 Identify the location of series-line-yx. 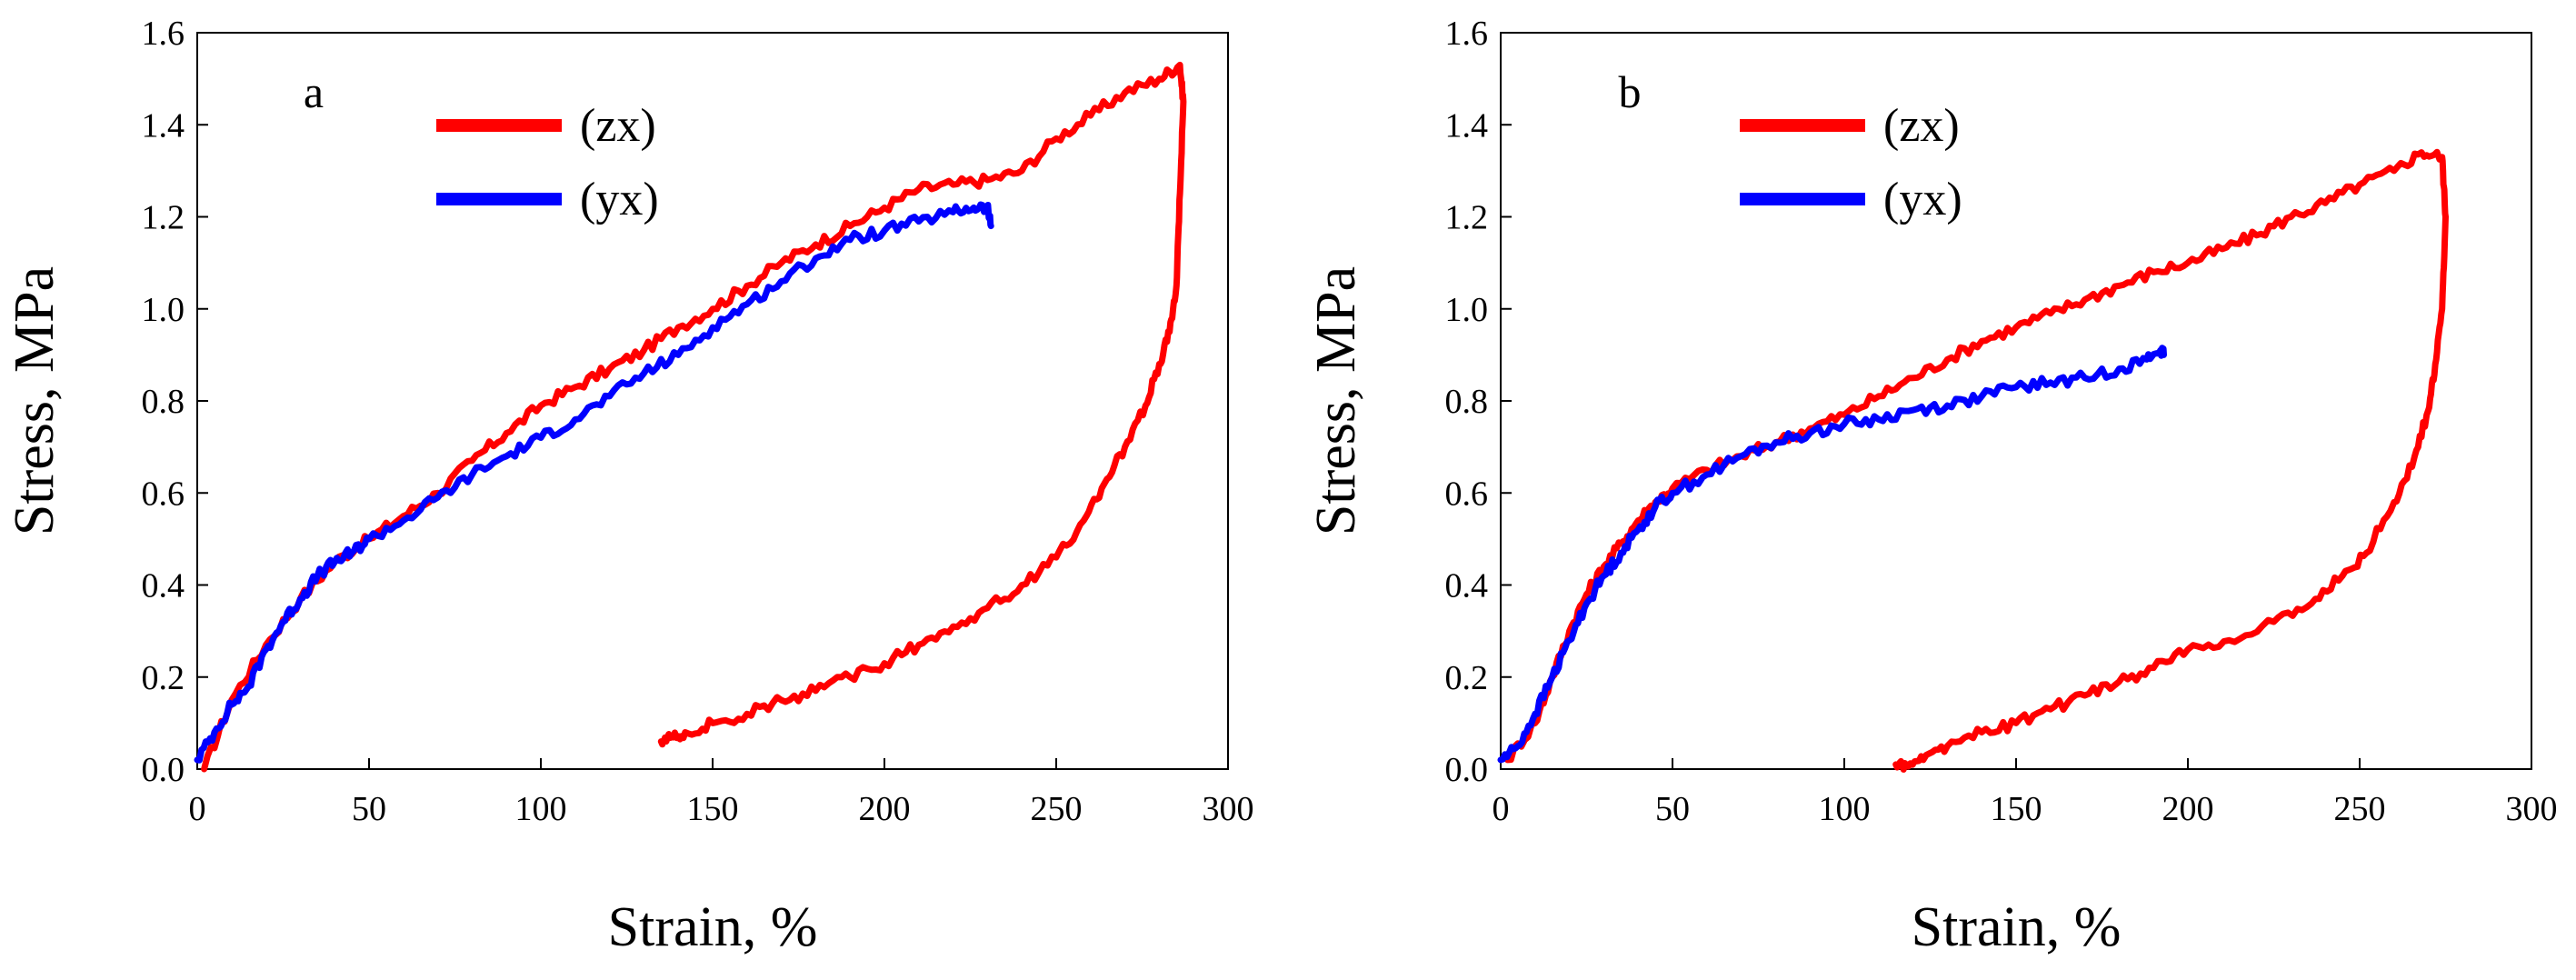
(1832, 554).